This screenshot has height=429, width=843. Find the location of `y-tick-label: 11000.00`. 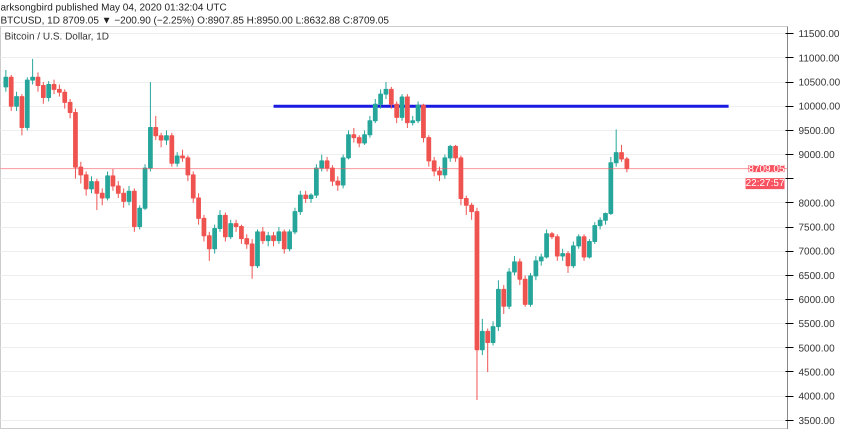

y-tick-label: 11000.00 is located at coordinates (819, 58).